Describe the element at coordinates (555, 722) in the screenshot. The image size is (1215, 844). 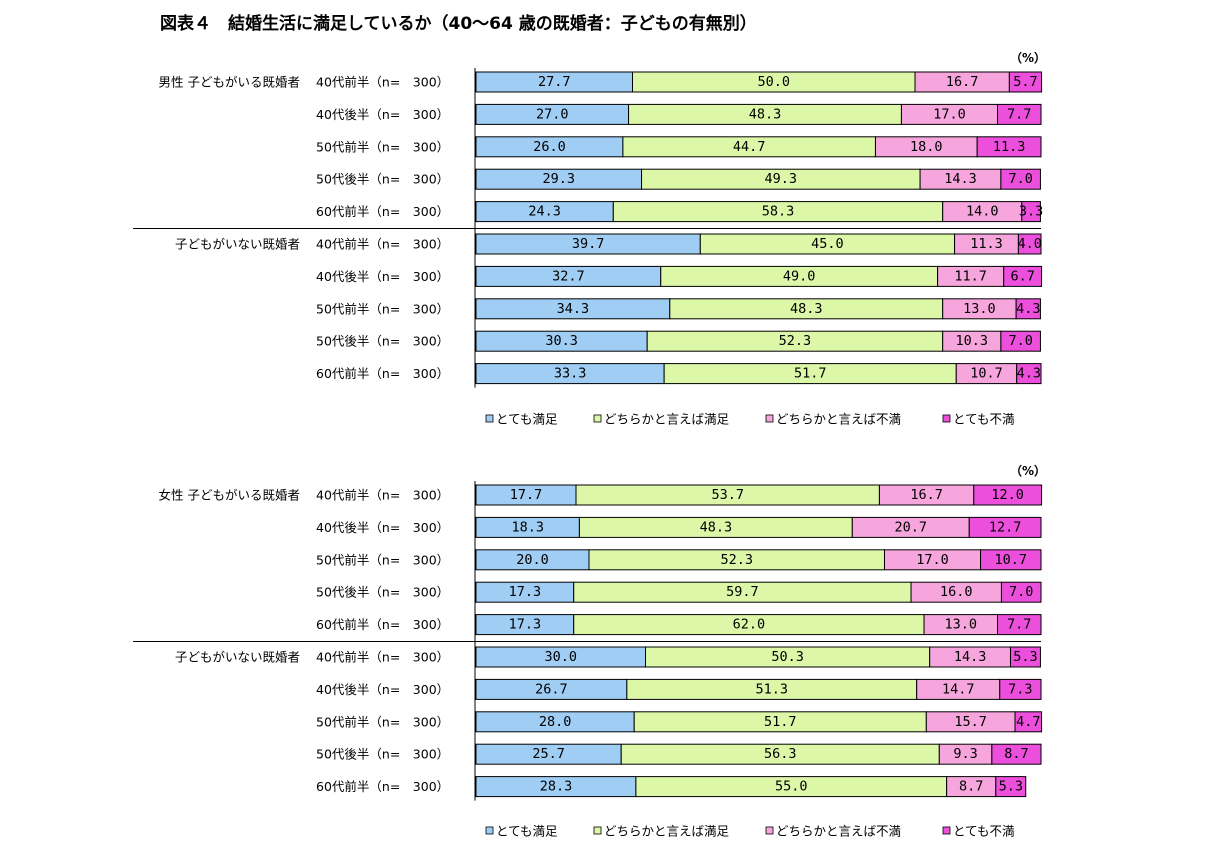
I see `data-label: 28.0` at that location.